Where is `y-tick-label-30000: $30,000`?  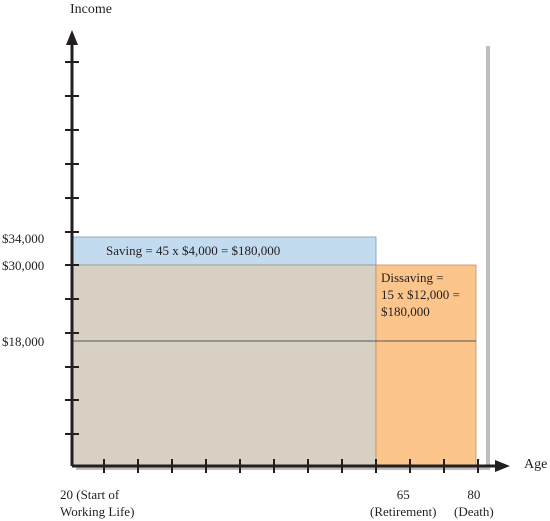 y-tick-label-30000: $30,000 is located at coordinates (23, 265).